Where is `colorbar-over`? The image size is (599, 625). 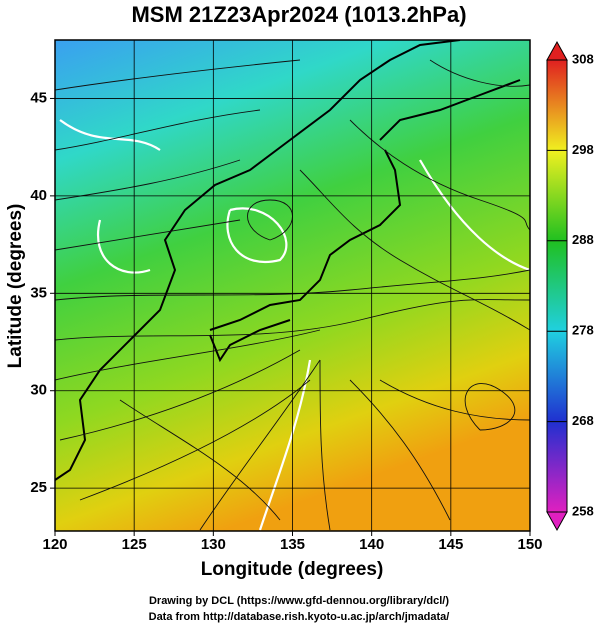
colorbar-over is located at coordinates (557, 50).